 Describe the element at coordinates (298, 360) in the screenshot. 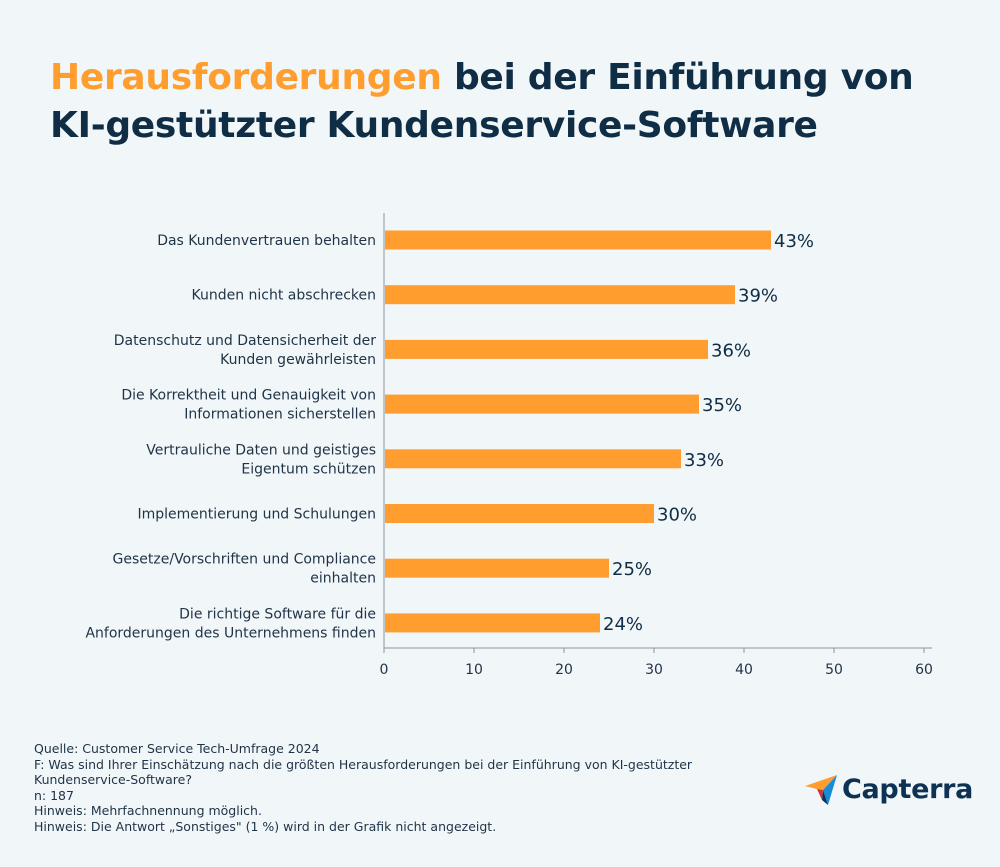

I see `category-label: Kunden gewährleisten` at that location.